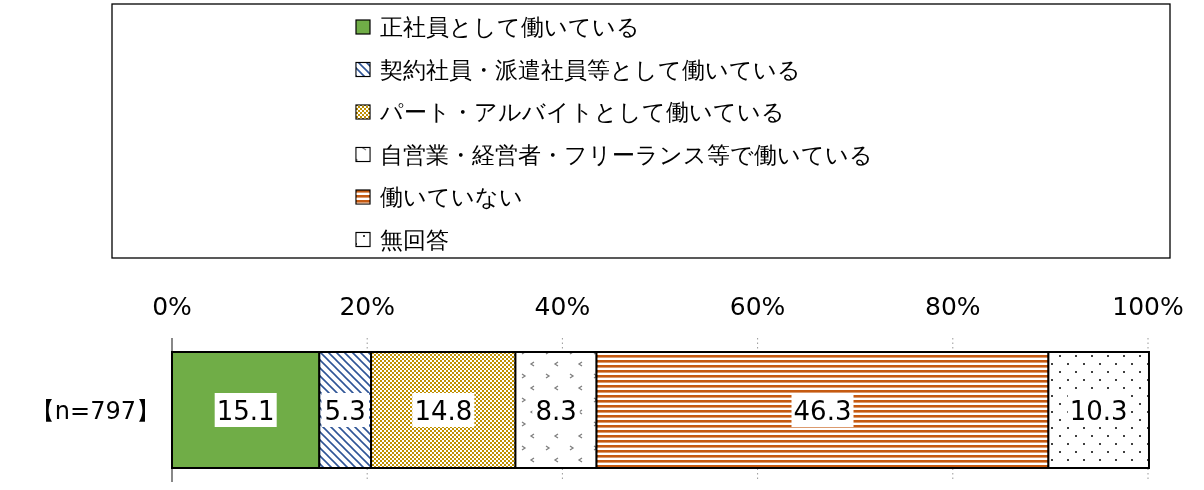  Describe the element at coordinates (562, 306) in the screenshot. I see `x-tick-label: 40%` at that location.